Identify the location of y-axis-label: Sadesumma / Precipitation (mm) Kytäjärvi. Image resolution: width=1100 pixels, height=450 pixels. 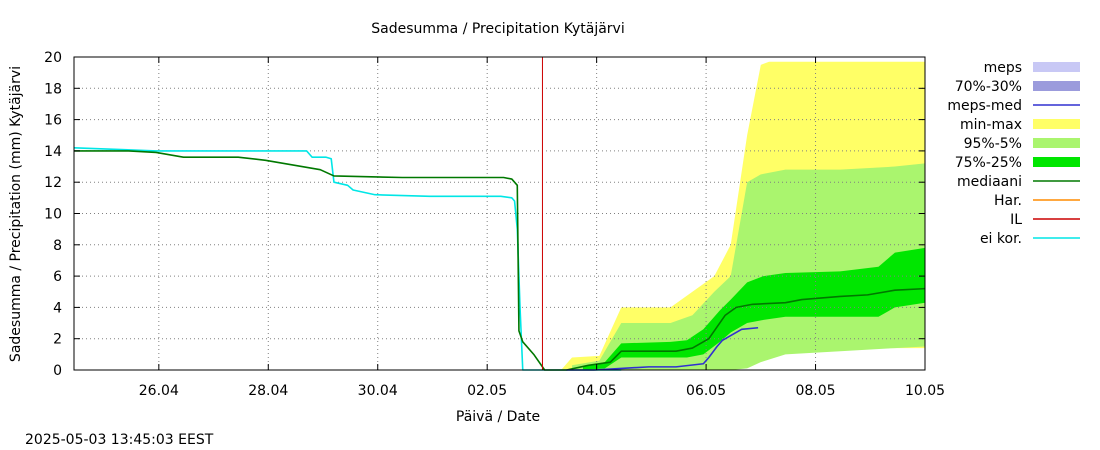
(16, 214).